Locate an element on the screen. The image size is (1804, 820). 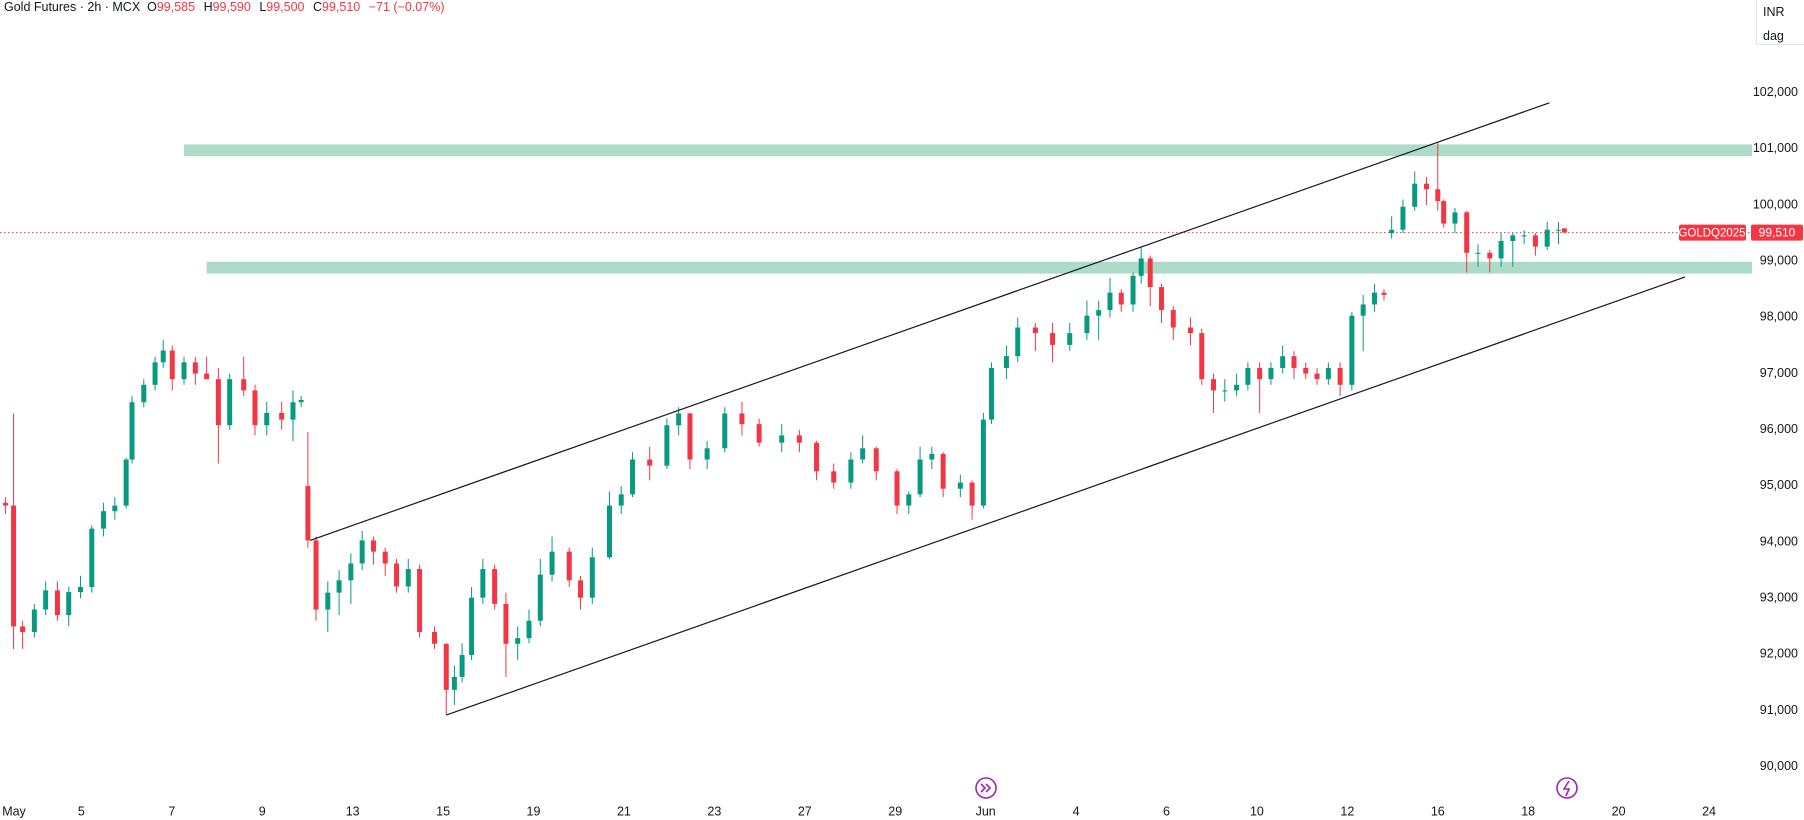
x-tick-label: 21 is located at coordinates (624, 811).